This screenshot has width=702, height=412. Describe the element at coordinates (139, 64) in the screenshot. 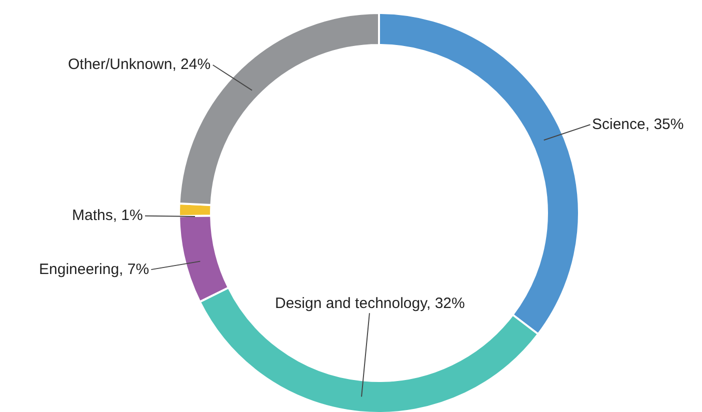

I see `slice-label: Other/Unknown, 24%` at that location.